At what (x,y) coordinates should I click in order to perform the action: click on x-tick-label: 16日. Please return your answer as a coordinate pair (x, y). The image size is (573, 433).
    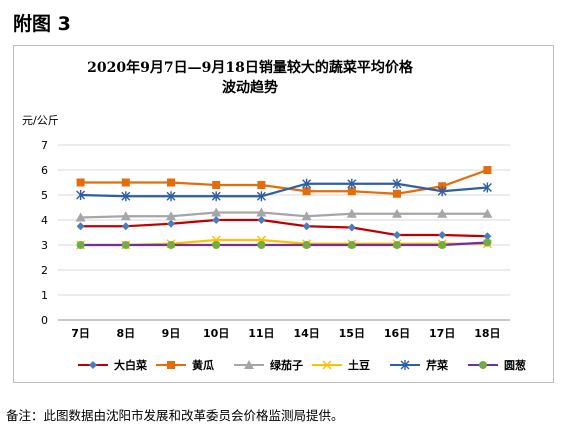
    Looking at the image, I should click on (397, 333).